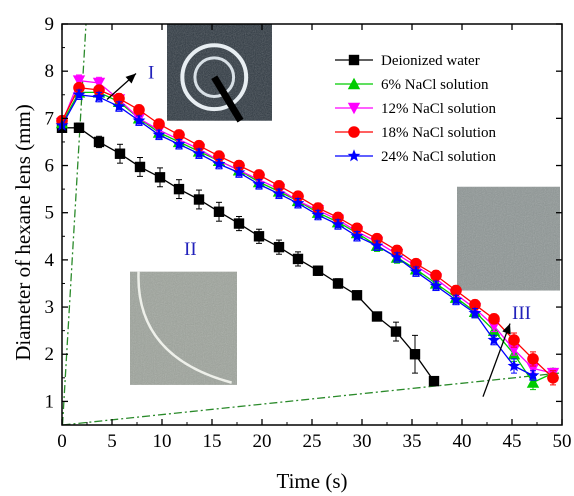 This screenshot has width=574, height=496. Describe the element at coordinates (521, 313) in the screenshot. I see `region-label-3: III` at that location.